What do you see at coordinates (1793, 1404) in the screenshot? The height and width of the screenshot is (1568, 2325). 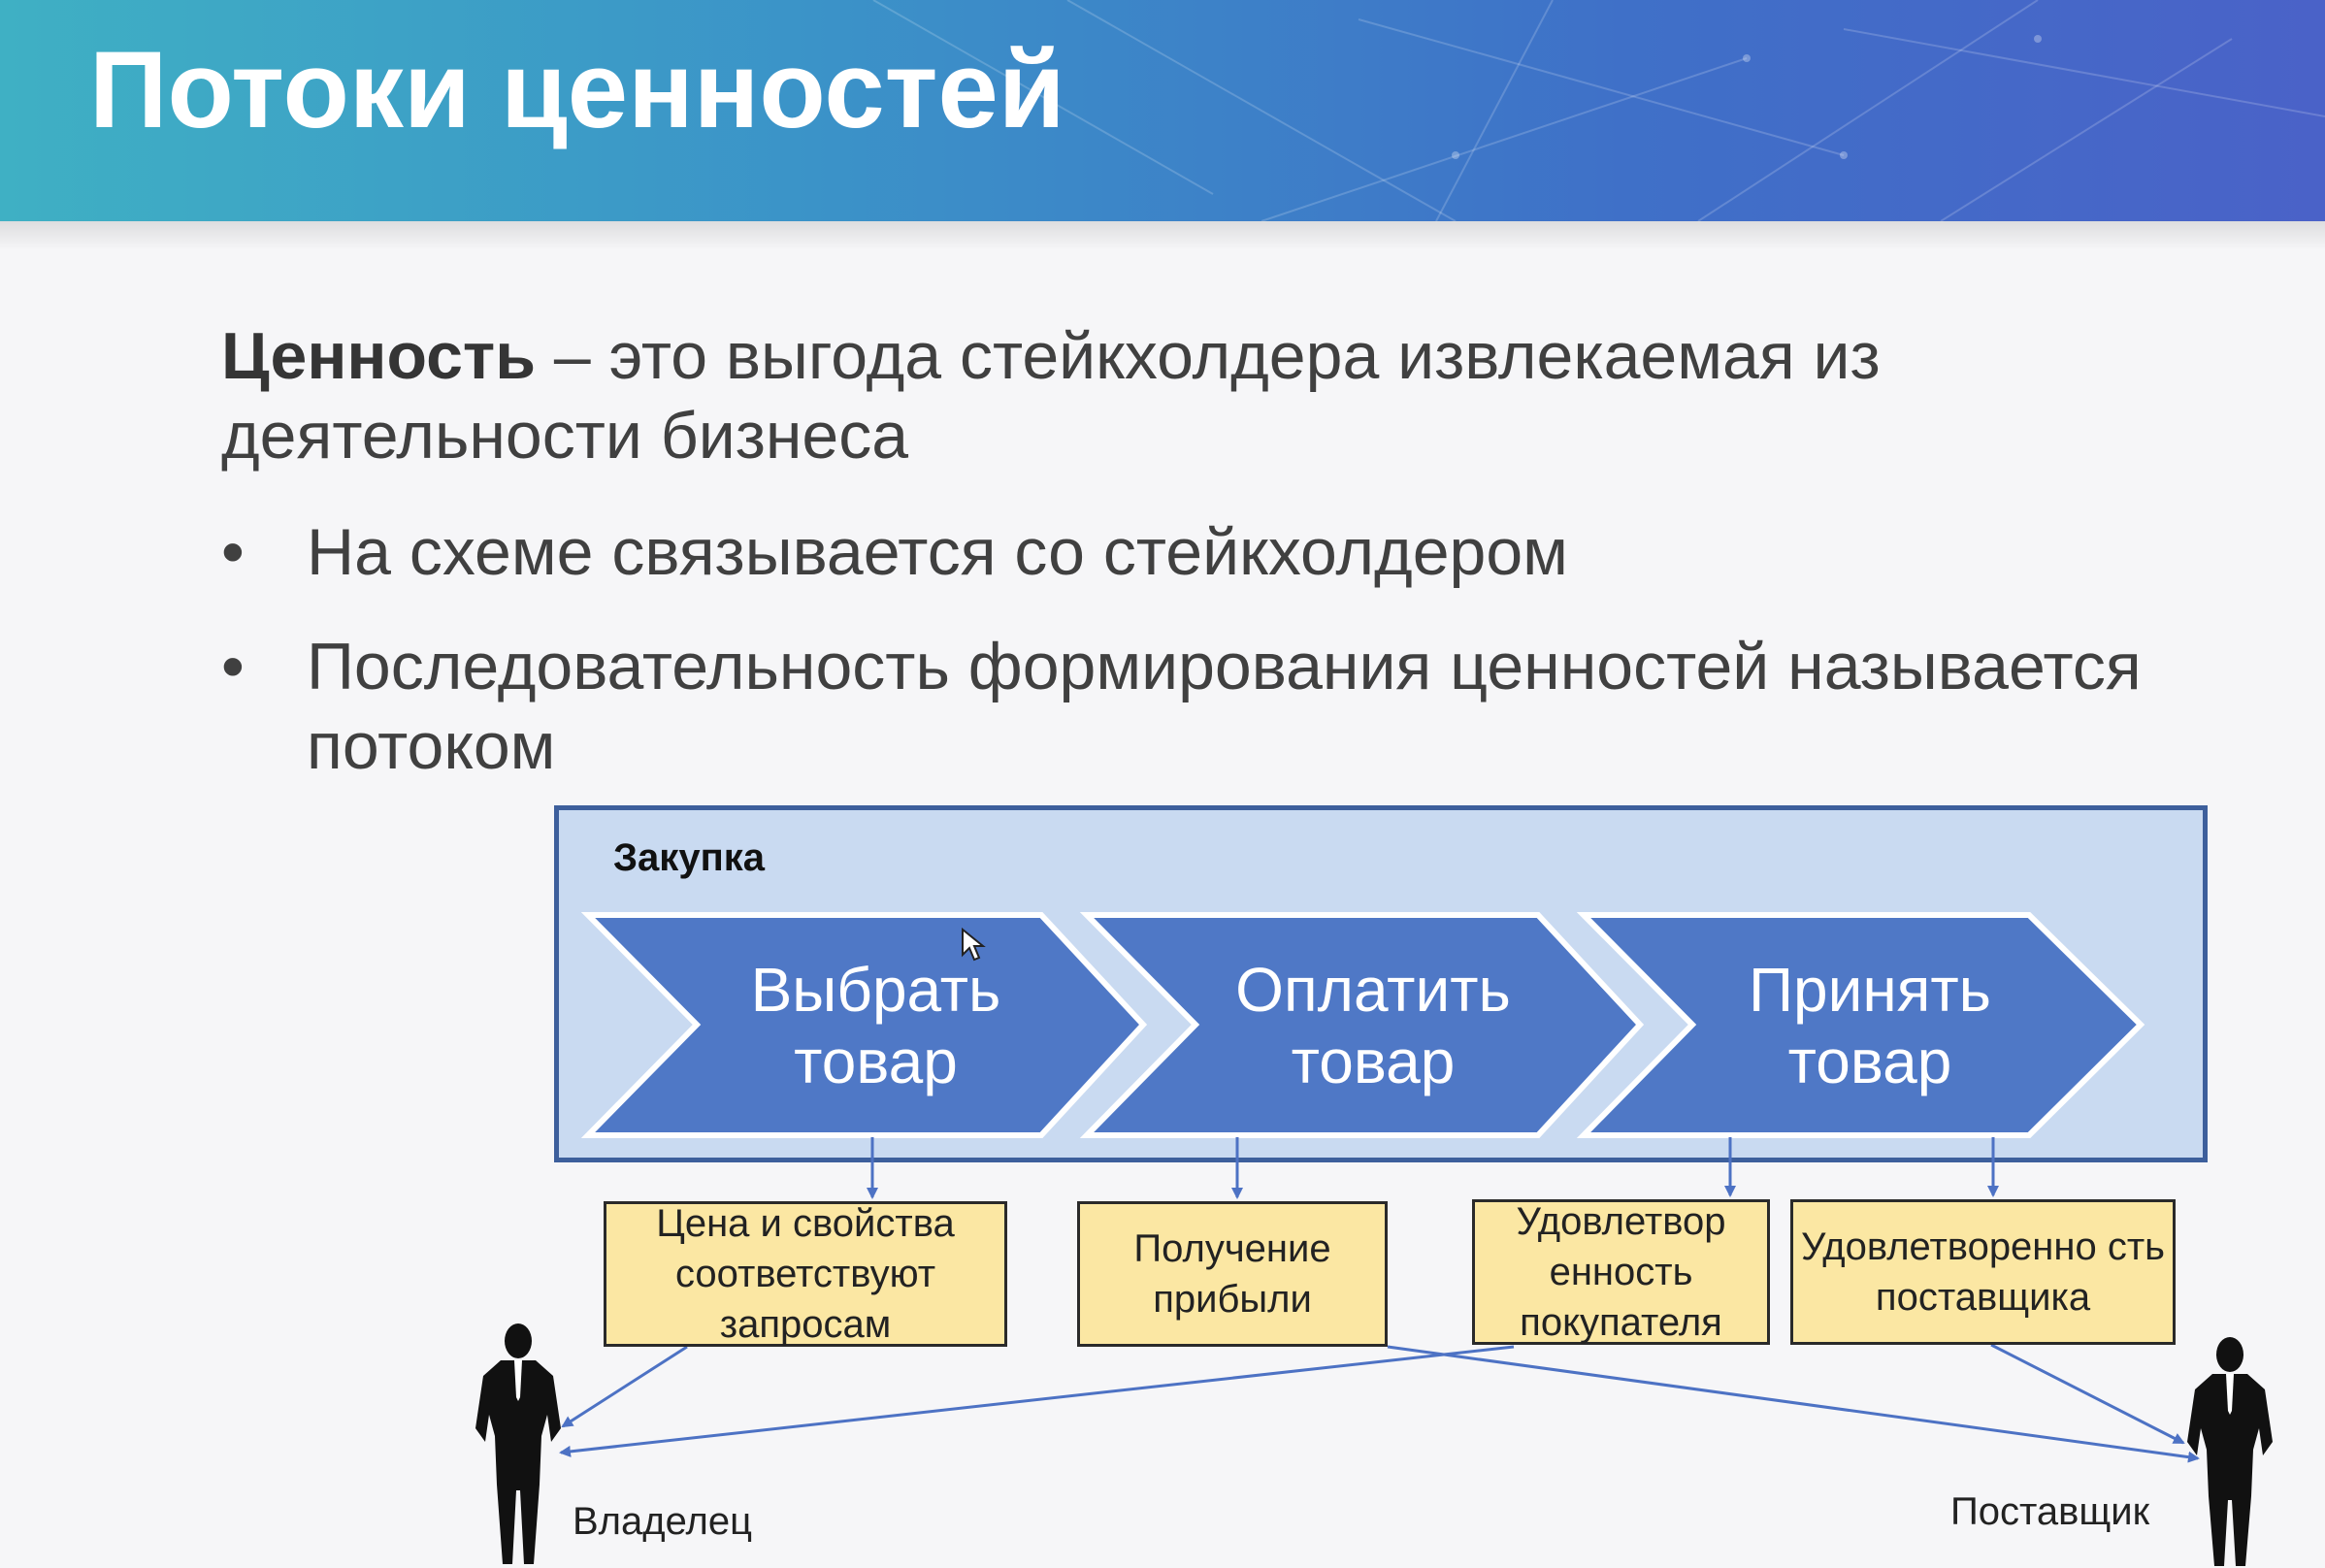 I see `link-value2-to-supplier` at bounding box center [1793, 1404].